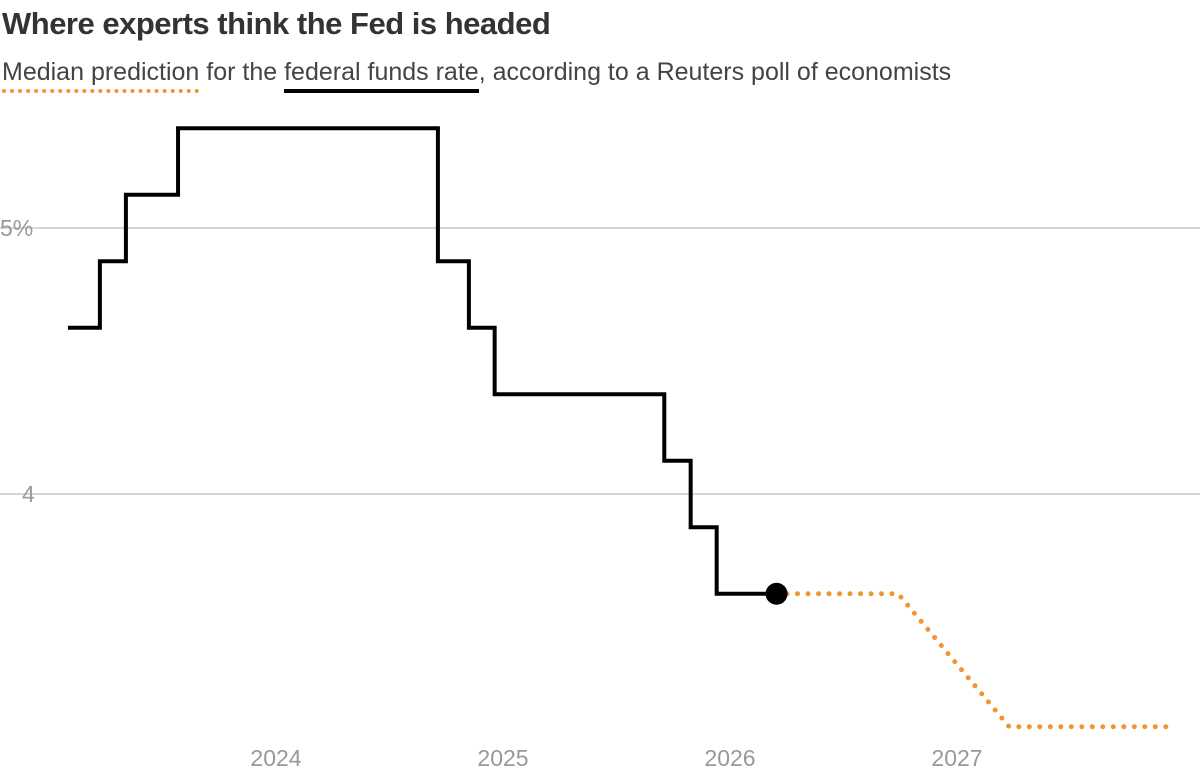  What do you see at coordinates (776, 593) in the screenshot?
I see `current-rate-marker` at bounding box center [776, 593].